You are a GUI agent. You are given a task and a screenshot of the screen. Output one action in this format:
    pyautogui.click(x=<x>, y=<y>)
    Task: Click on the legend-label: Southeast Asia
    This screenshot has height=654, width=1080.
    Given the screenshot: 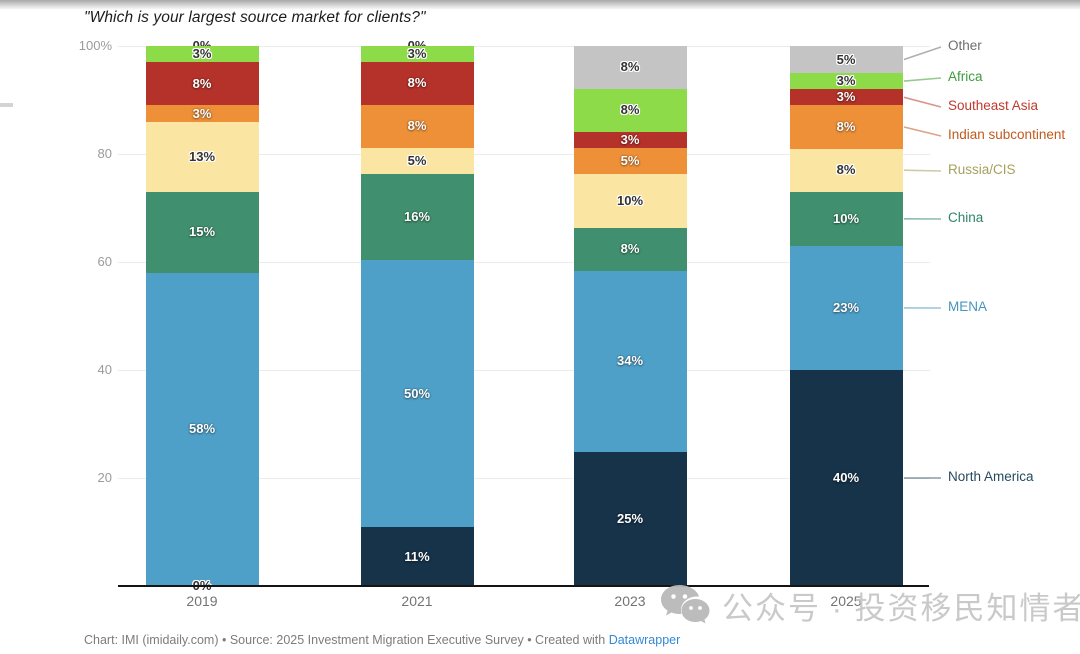 What is the action you would take?
    pyautogui.click(x=993, y=105)
    